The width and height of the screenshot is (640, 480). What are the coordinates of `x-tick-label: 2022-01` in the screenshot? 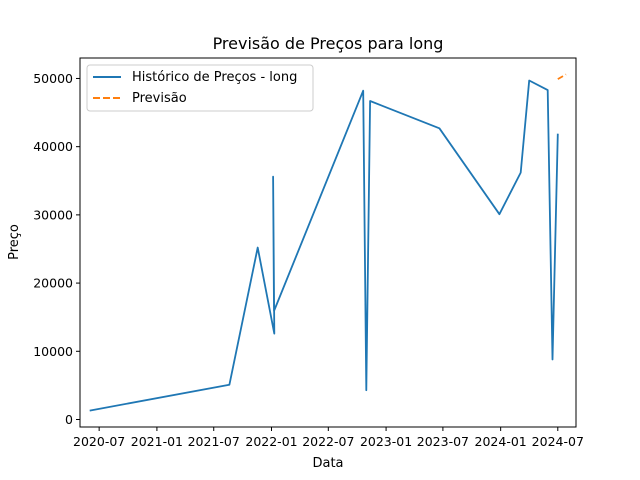 It's located at (271, 441).